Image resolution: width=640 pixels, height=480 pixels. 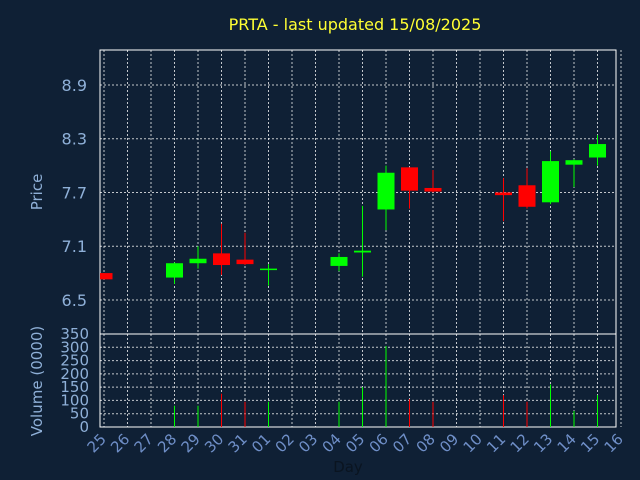 I want to click on x-tick-label: 07, so click(x=402, y=443).